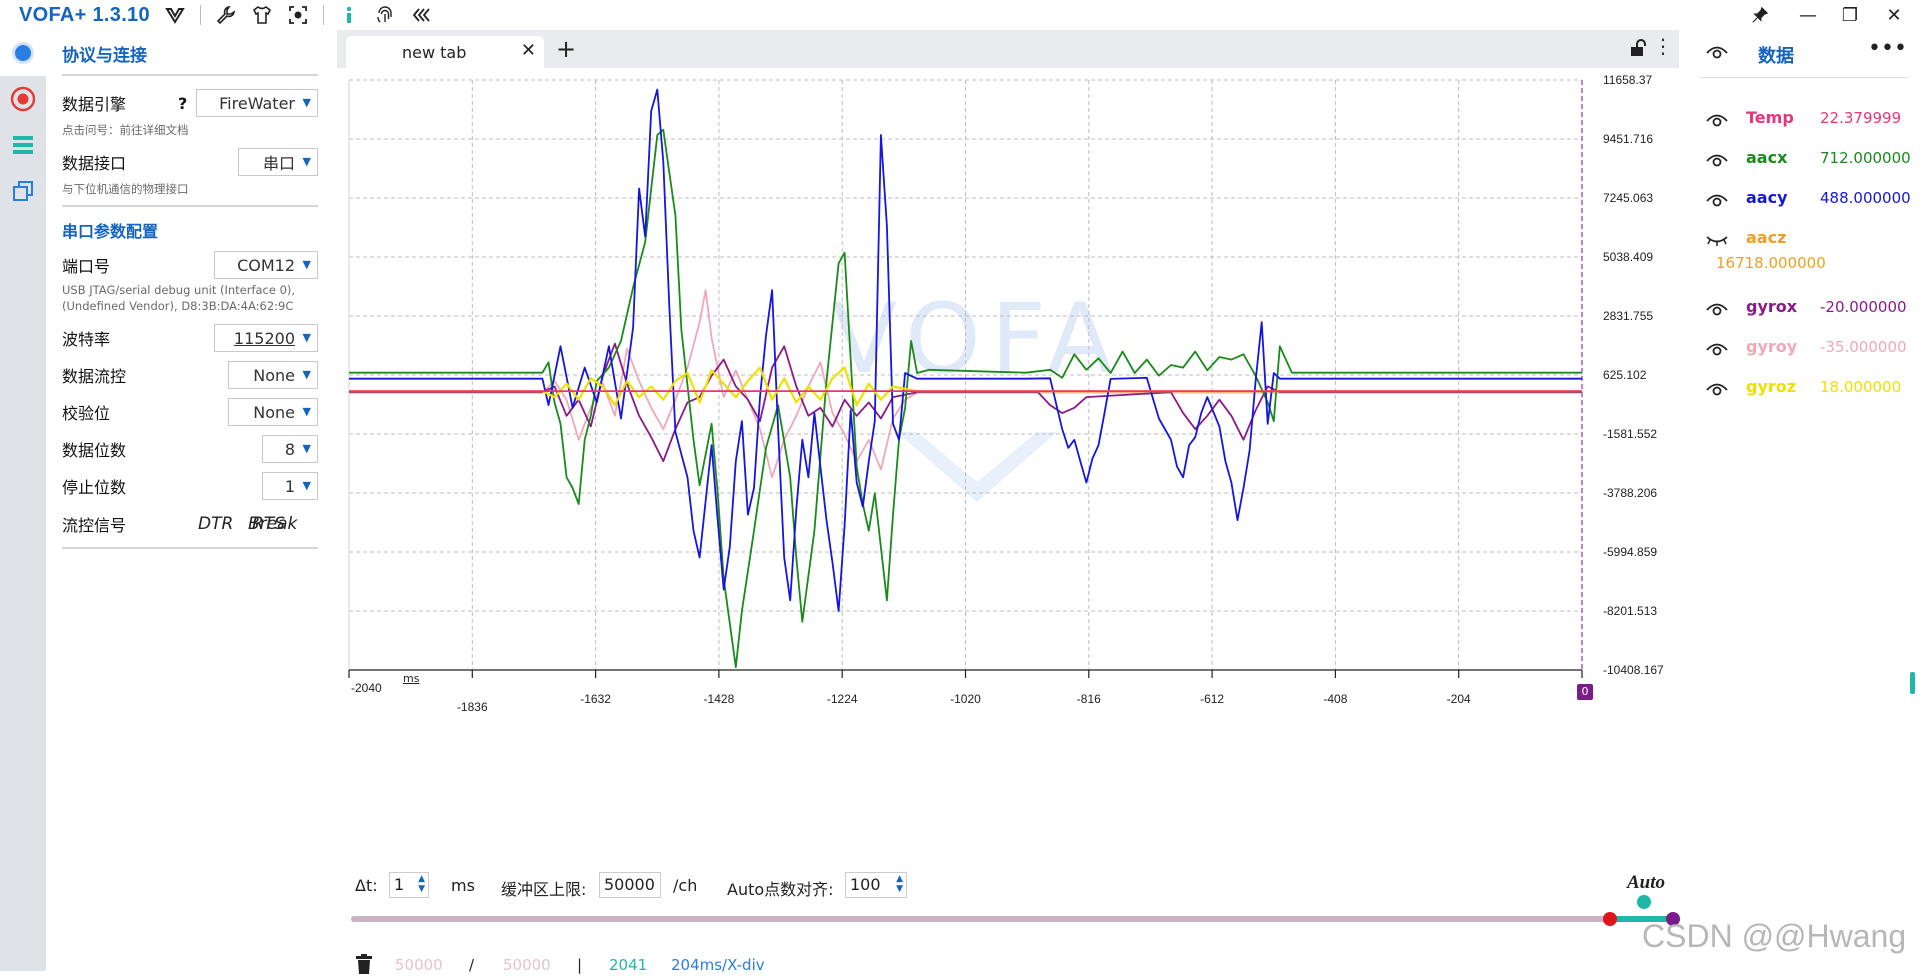  I want to click on engine-help-button: ?, so click(183, 103).